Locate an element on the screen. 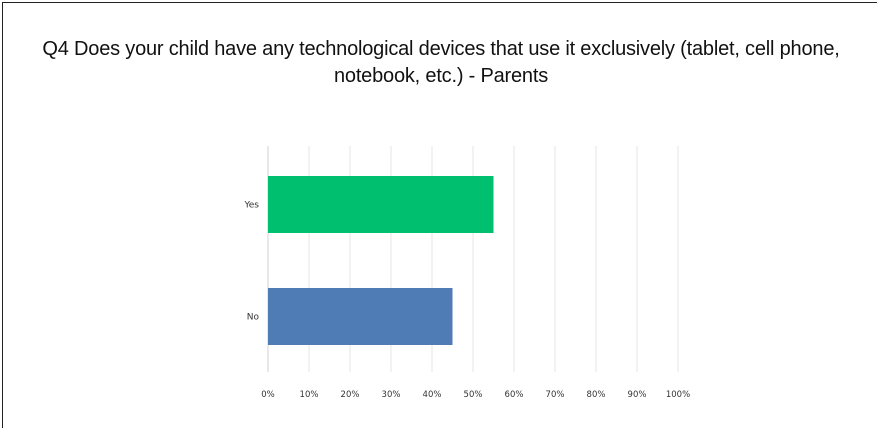  x-tick-label: 100% is located at coordinates (678, 395).